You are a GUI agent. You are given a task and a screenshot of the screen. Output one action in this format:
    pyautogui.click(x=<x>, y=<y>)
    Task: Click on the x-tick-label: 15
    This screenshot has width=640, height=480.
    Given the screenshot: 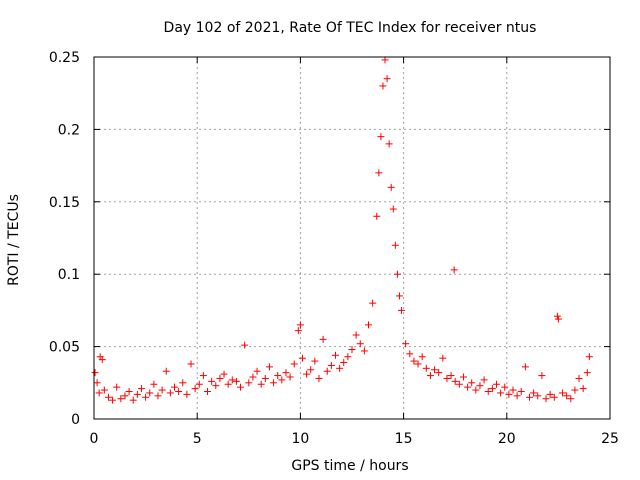 What is the action you would take?
    pyautogui.click(x=404, y=439)
    